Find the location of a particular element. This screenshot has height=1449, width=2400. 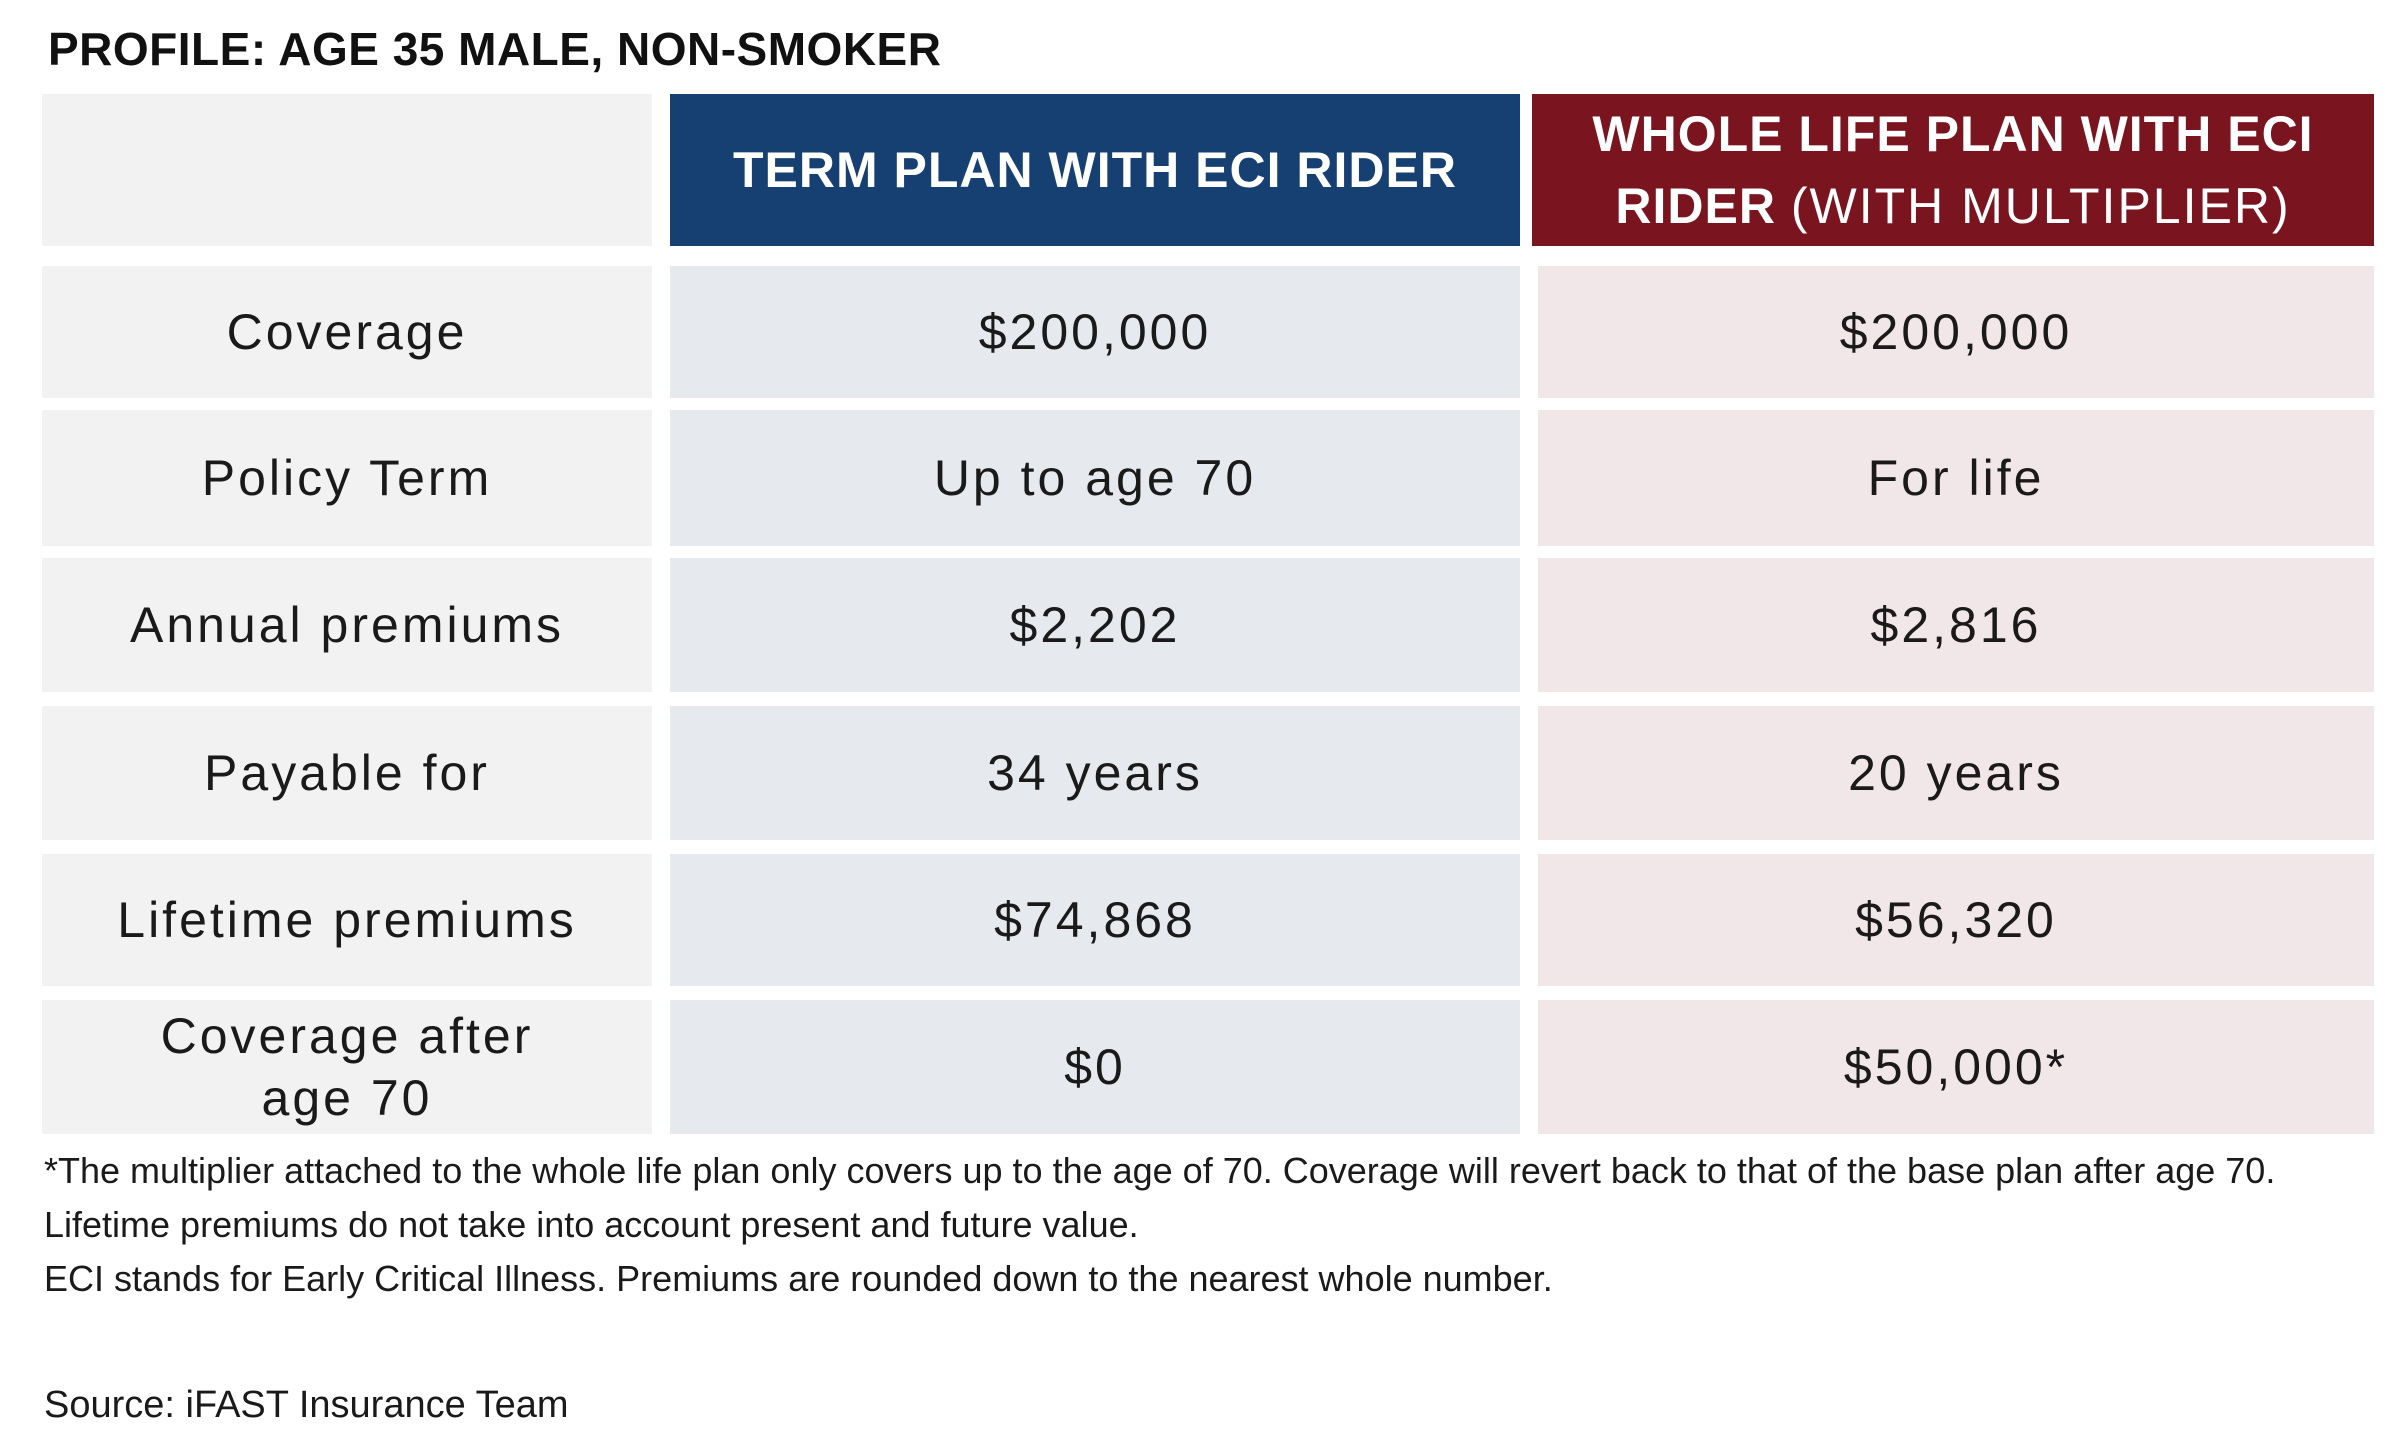

row-whole-payable-for: 20 years is located at coordinates (1956, 773).